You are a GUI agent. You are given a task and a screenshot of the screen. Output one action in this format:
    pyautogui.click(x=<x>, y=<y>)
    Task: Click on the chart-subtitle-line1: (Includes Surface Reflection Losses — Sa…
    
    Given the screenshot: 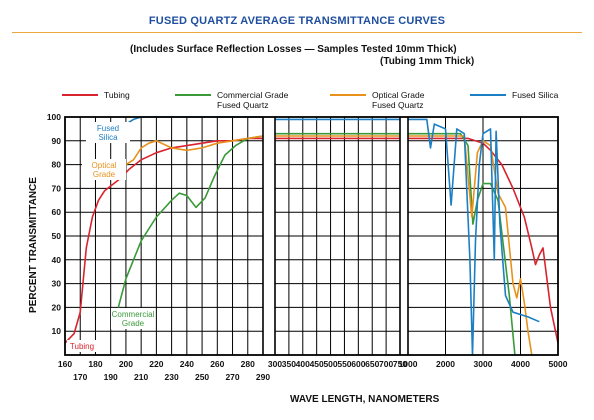 What is the action you would take?
    pyautogui.click(x=293, y=49)
    